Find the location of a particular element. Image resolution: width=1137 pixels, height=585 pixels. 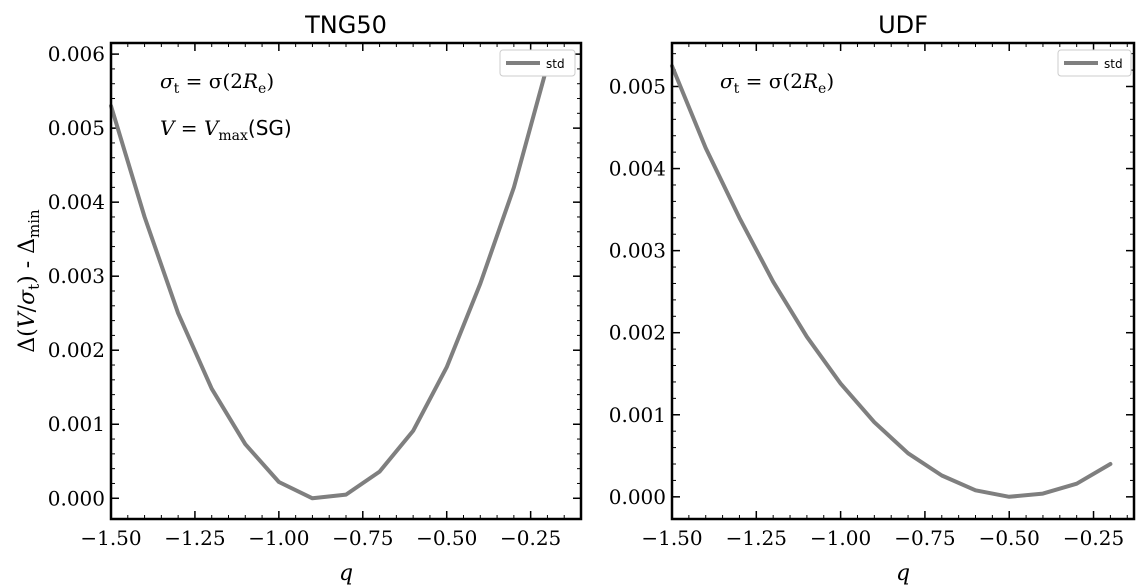

y-tick-labels: 0.000 0.001 0.002 0.003 0.004 0.005 0.006 is located at coordinates (76, 276).